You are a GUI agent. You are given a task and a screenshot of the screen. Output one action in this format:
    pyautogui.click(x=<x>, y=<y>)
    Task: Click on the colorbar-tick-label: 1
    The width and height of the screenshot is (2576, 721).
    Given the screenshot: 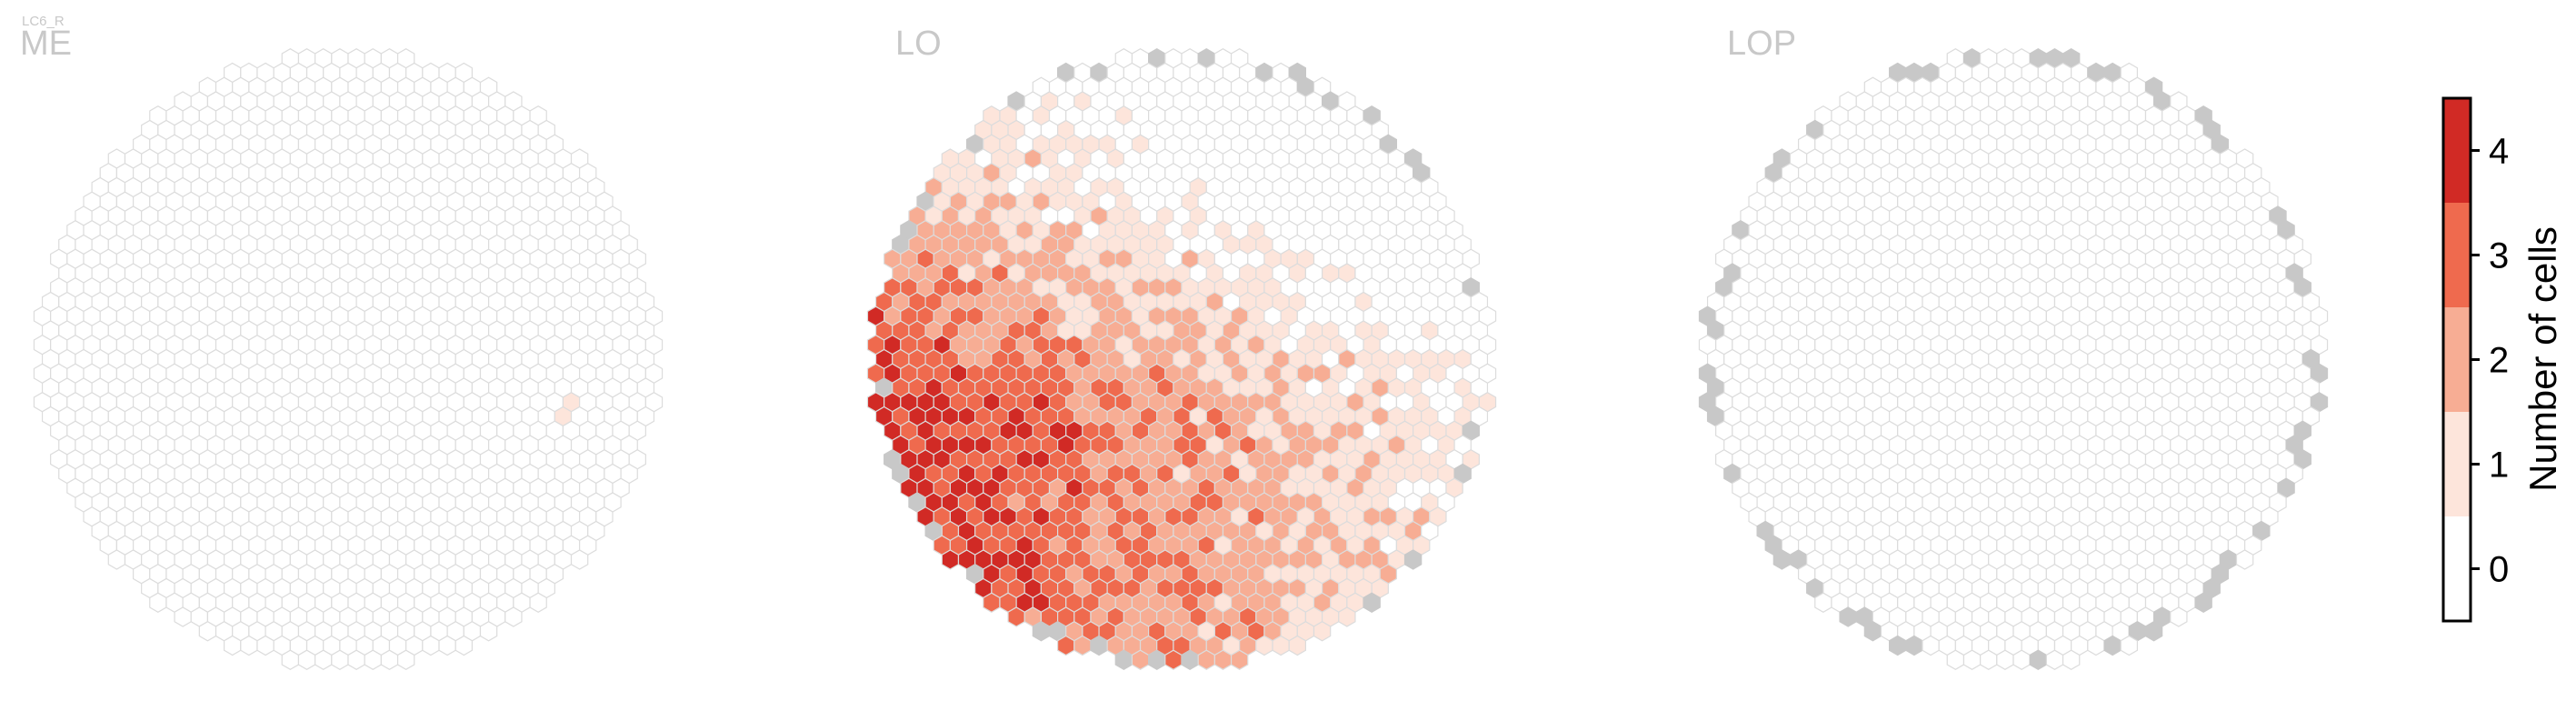 What is the action you would take?
    pyautogui.click(x=2499, y=466)
    